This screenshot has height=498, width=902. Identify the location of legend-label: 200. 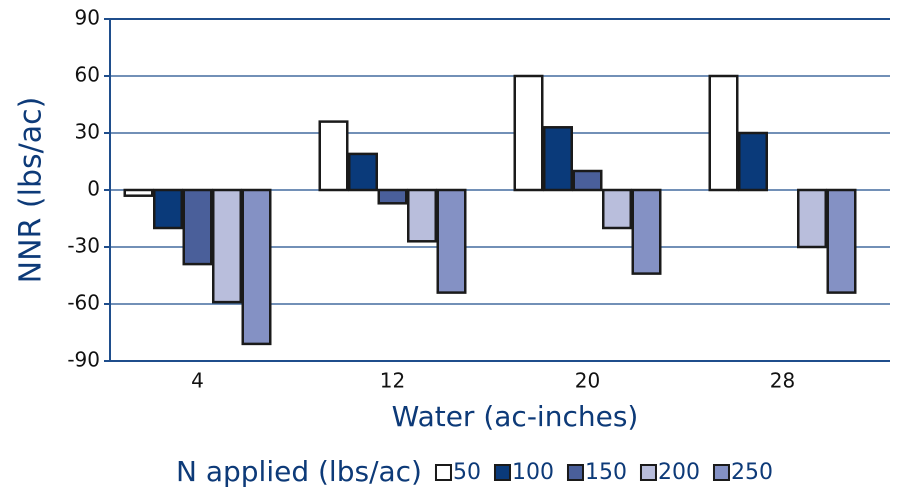
(679, 472).